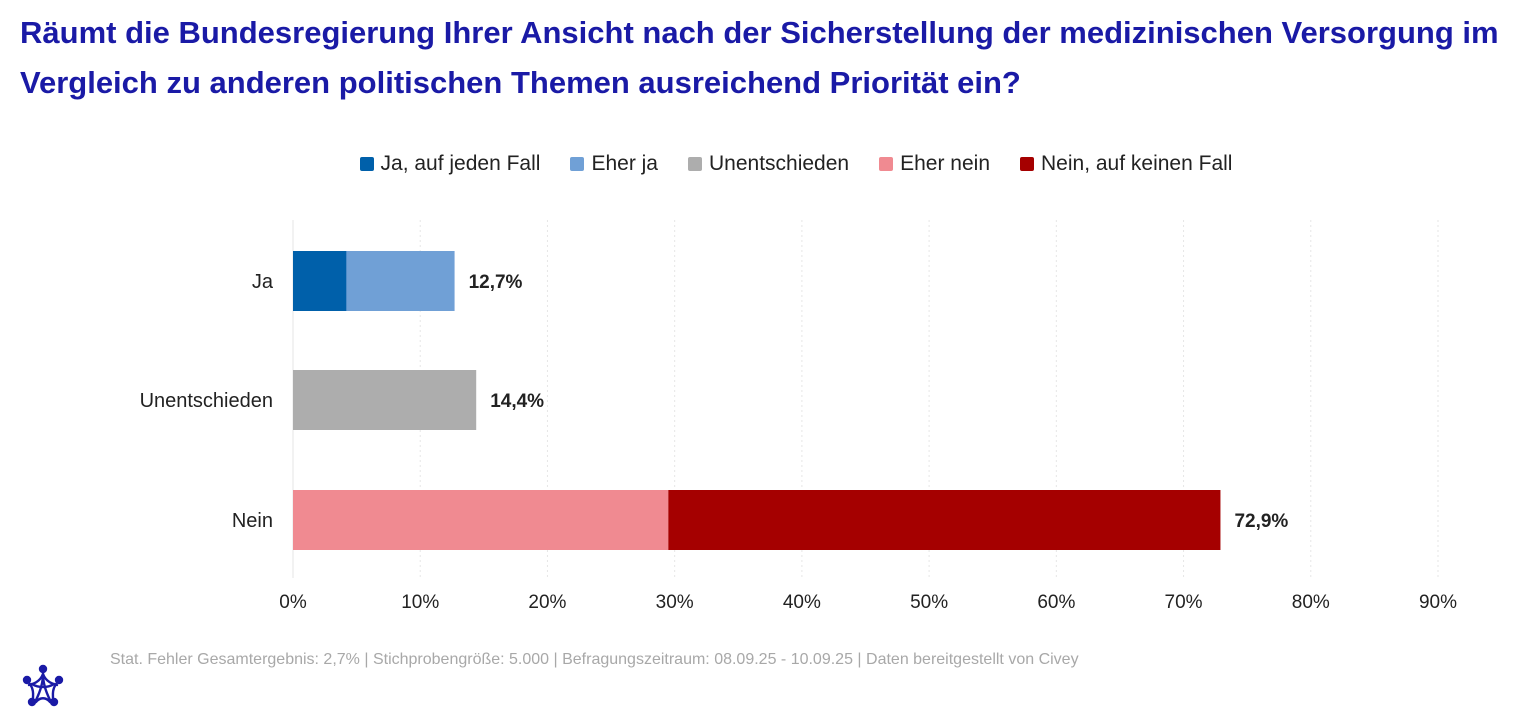 This screenshot has height=718, width=1522. What do you see at coordinates (263, 282) in the screenshot?
I see `category-label: Ja` at bounding box center [263, 282].